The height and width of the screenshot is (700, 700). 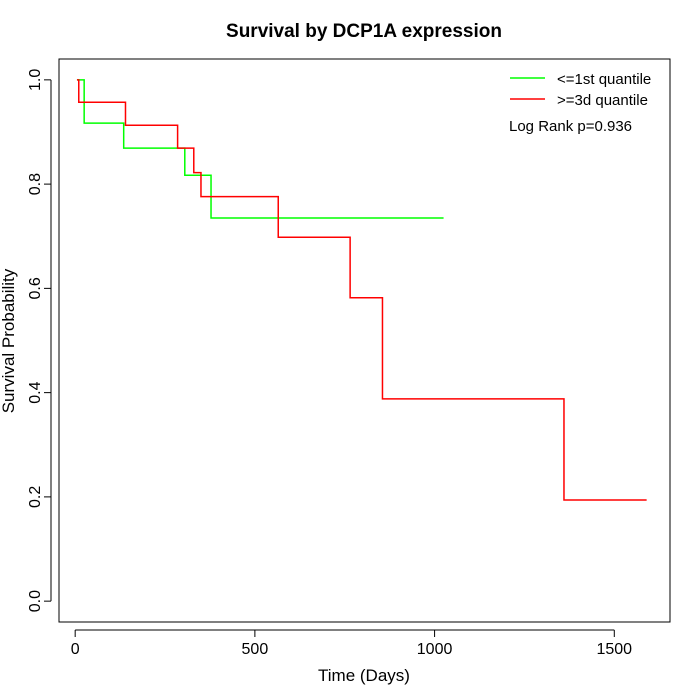 I want to click on legend-label-low: <=1st quantile, so click(x=604, y=79).